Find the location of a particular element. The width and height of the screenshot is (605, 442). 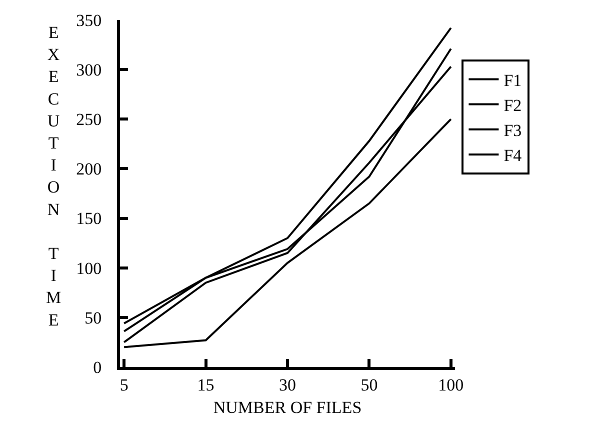

x-tick-label: 30 is located at coordinates (287, 384).